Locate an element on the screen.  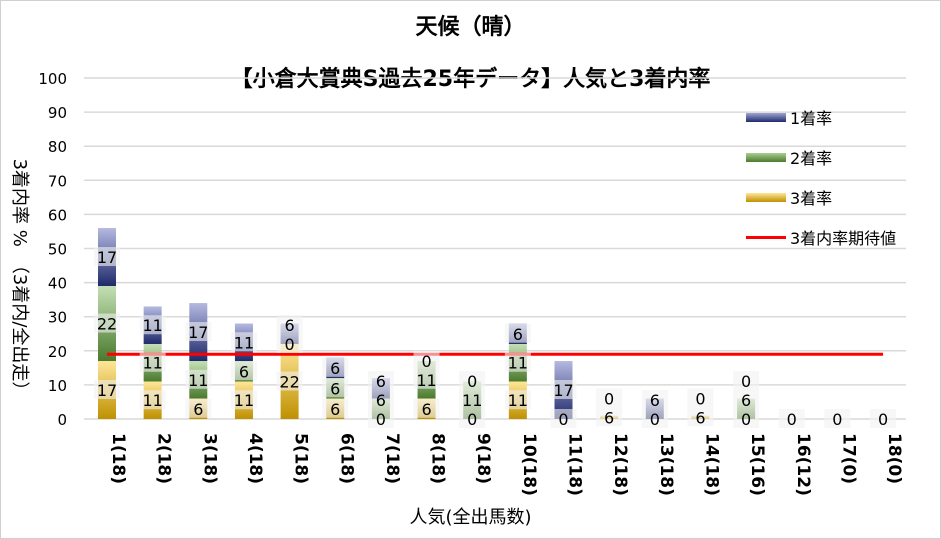
x-tick-label: 18(0) is located at coordinates (894, 458).